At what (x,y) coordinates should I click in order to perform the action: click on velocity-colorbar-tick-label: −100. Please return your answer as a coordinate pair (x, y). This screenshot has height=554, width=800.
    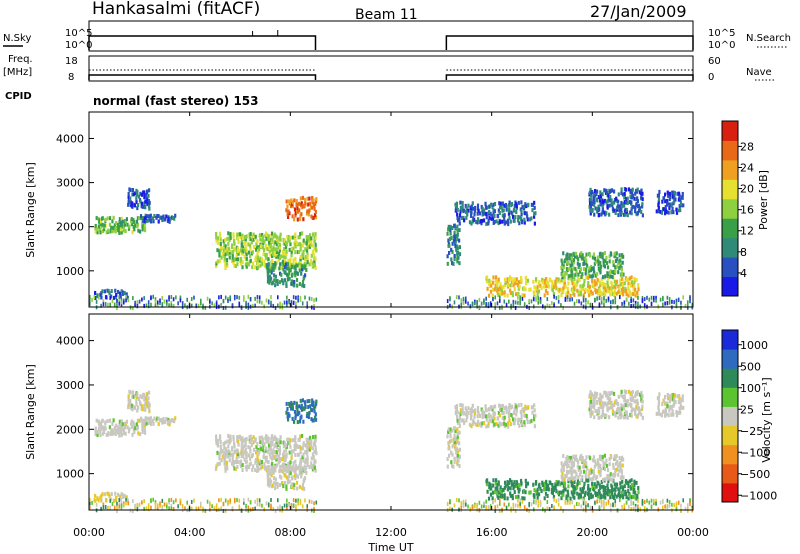
    Looking at the image, I should click on (755, 452).